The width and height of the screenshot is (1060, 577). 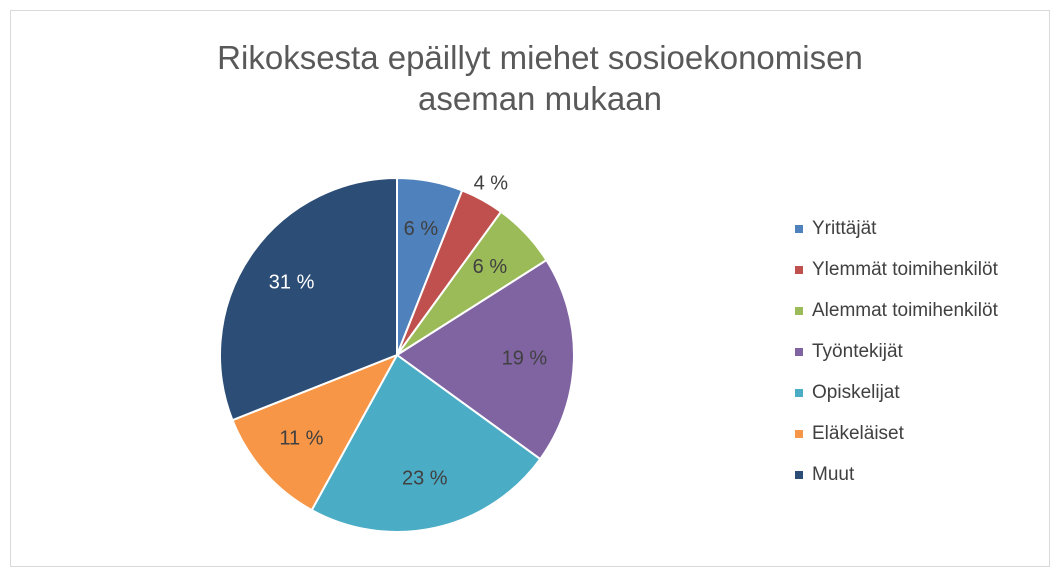 What do you see at coordinates (301, 439) in the screenshot?
I see `data-label: 11 %` at bounding box center [301, 439].